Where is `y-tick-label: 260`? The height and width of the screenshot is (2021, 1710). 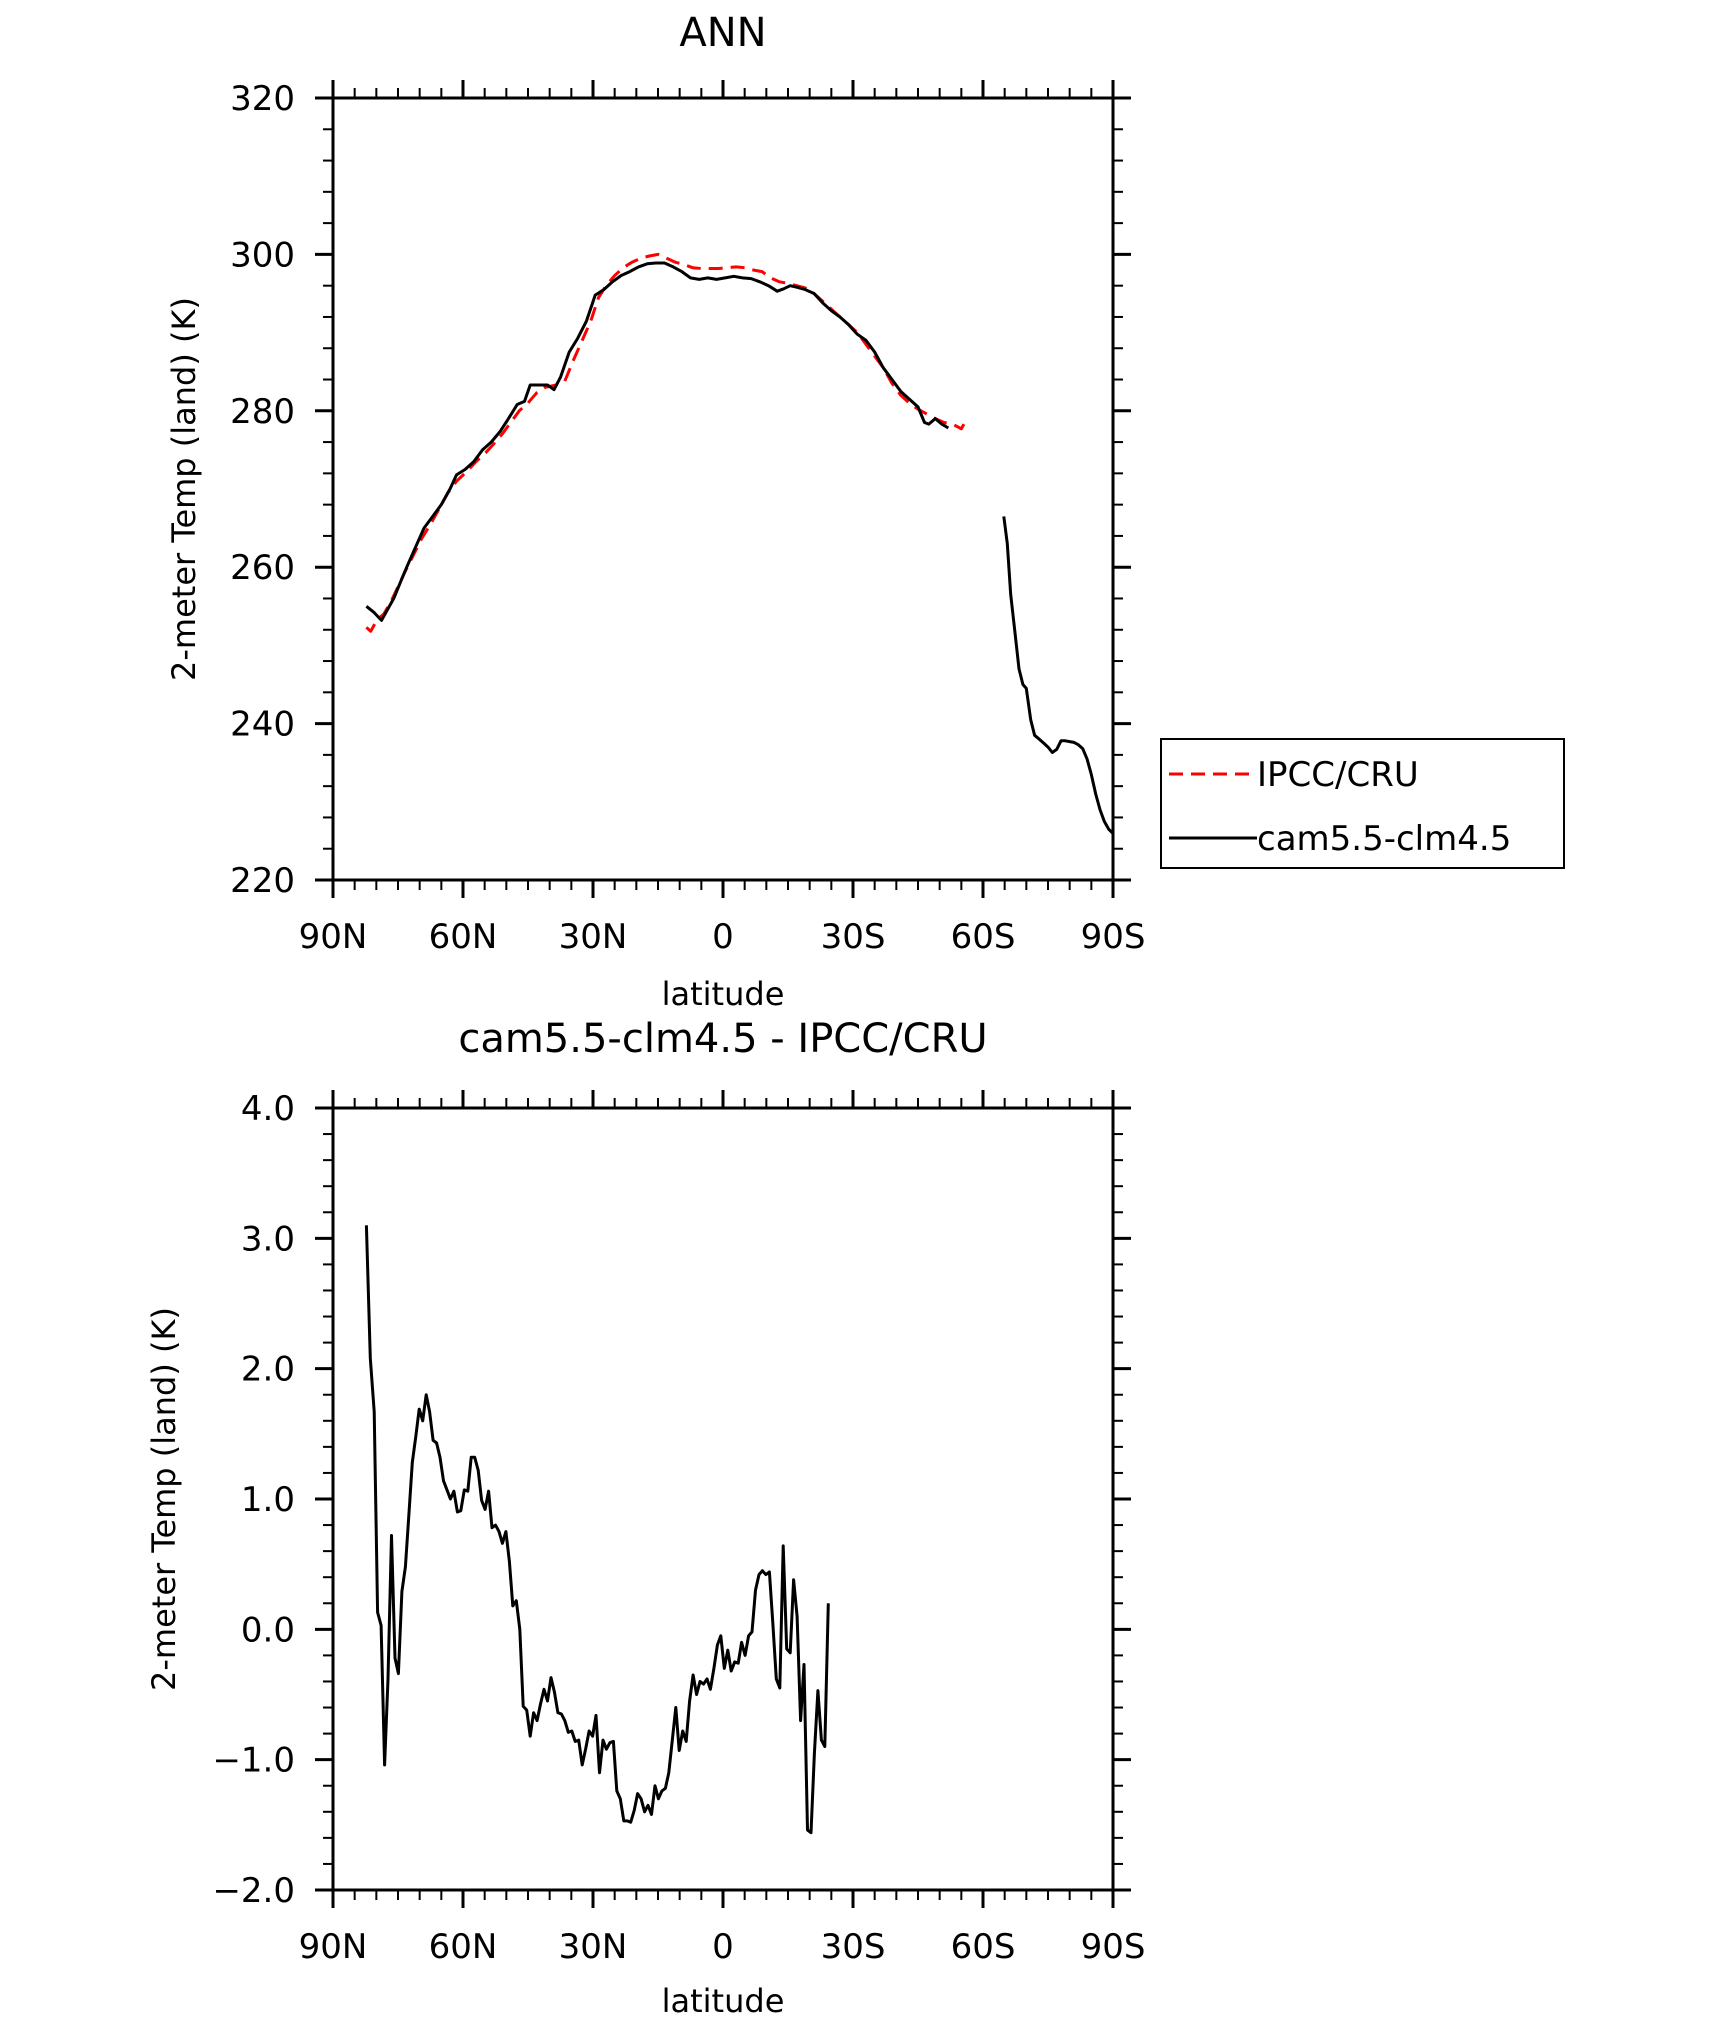 y-tick-label: 260 is located at coordinates (262, 568).